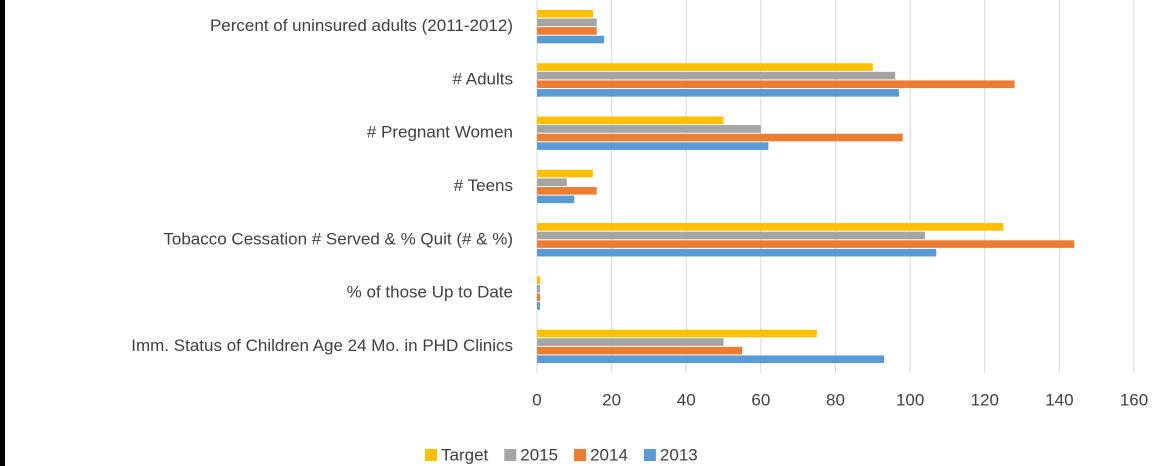 This screenshot has height=466, width=1169. What do you see at coordinates (361, 25) in the screenshot?
I see `y-tick-label: Percent of uninsured adults (2011-2012)` at bounding box center [361, 25].